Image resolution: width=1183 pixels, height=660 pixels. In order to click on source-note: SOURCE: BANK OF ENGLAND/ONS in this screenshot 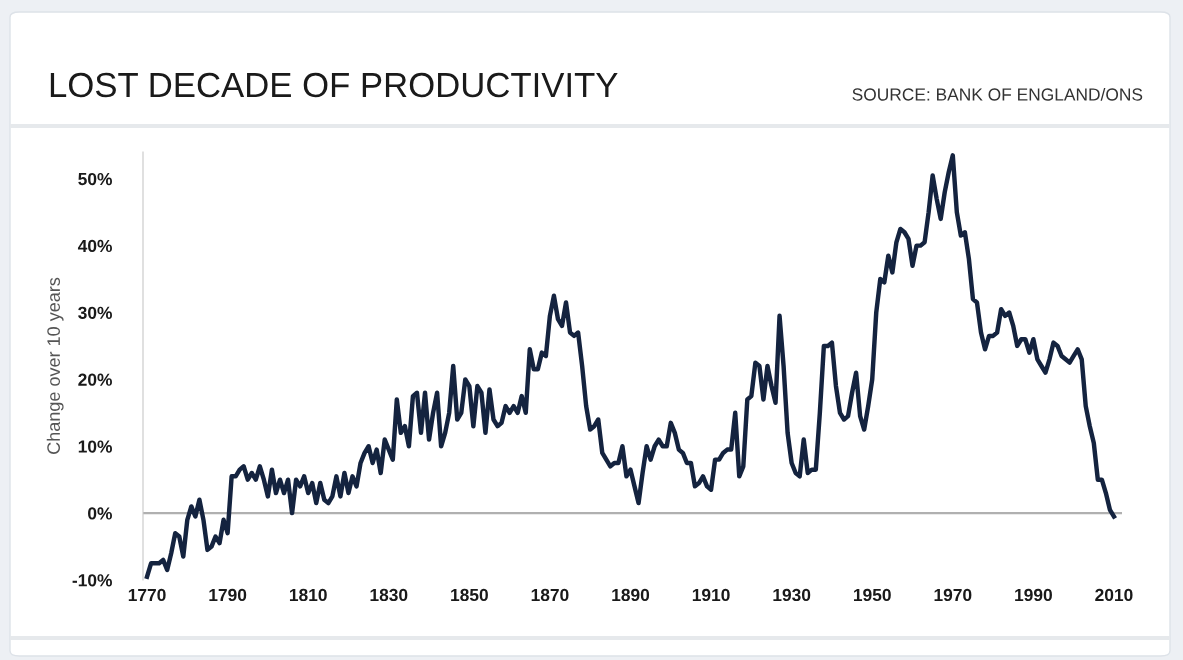, I will do `click(997, 94)`.